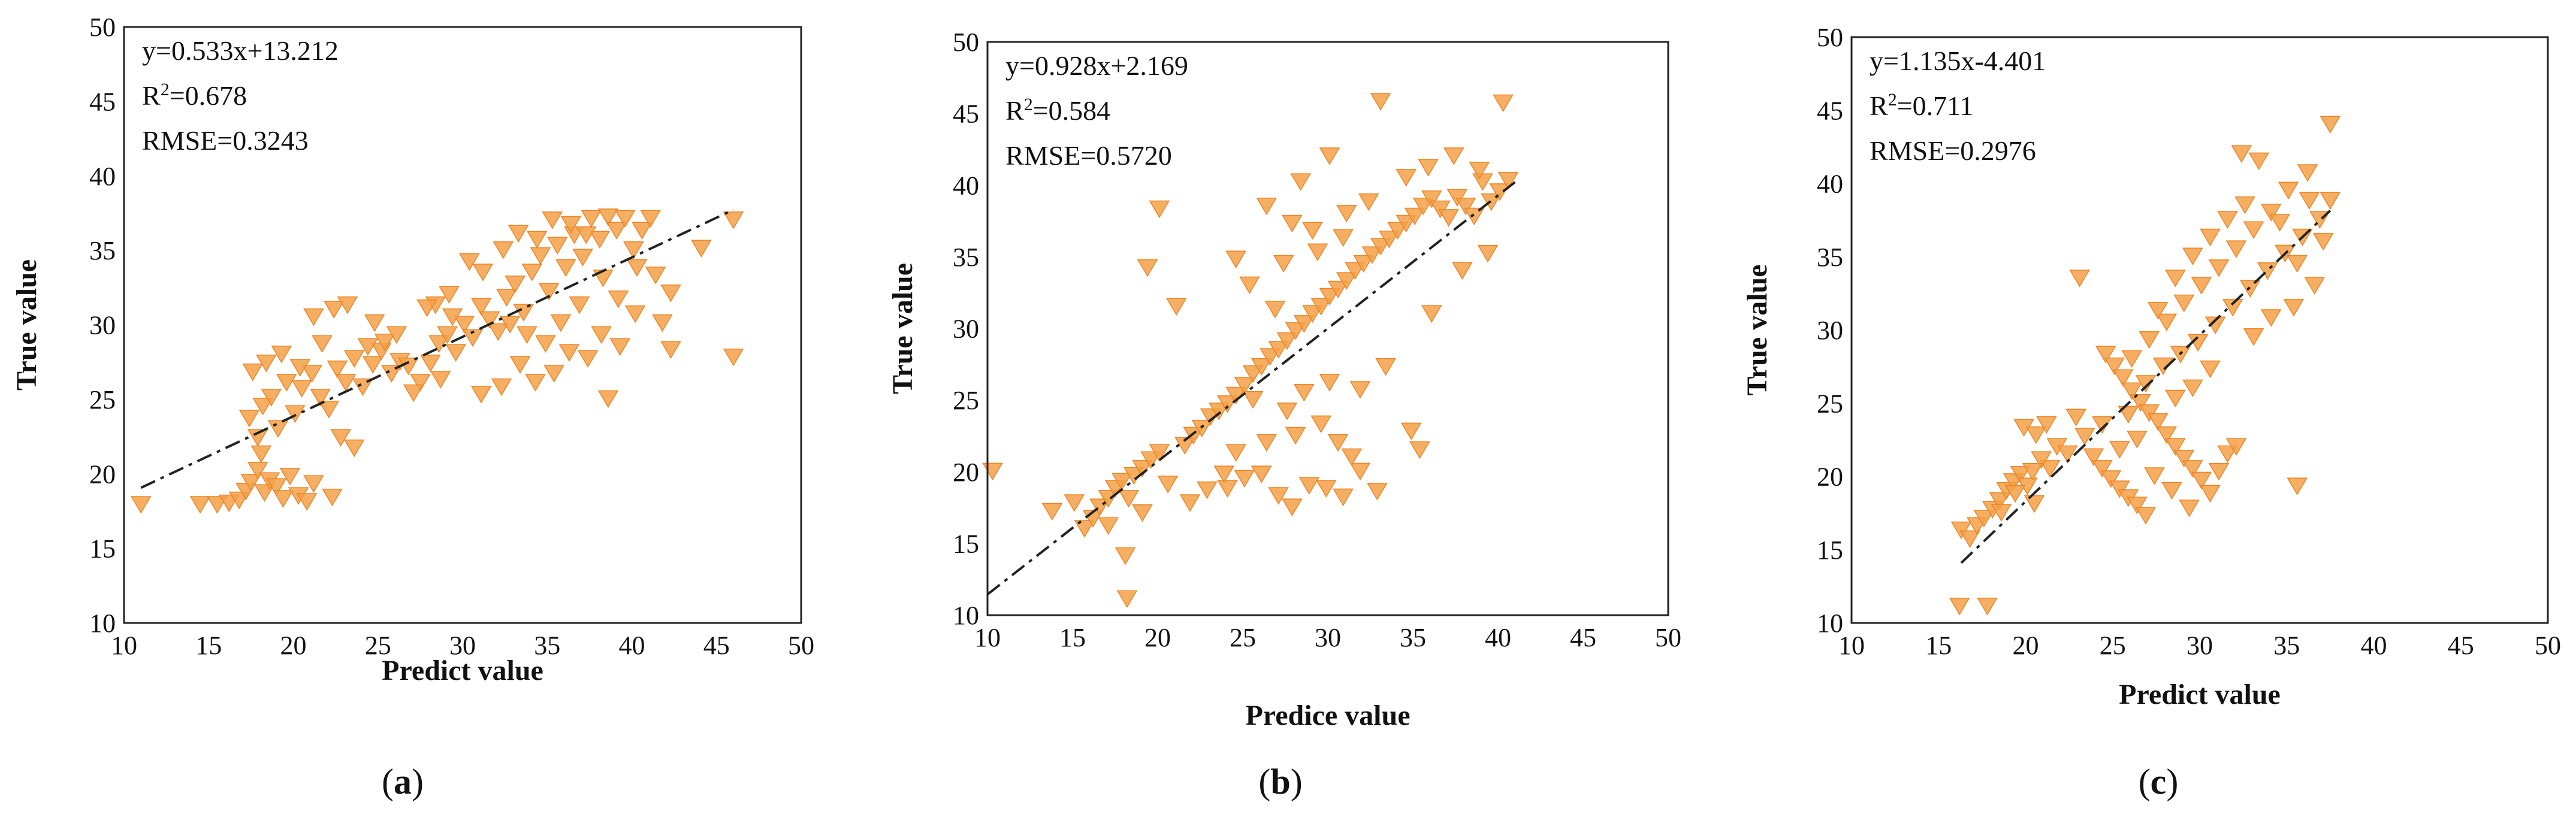  I want to click on r2-superscript: 2, so click(165, 89).